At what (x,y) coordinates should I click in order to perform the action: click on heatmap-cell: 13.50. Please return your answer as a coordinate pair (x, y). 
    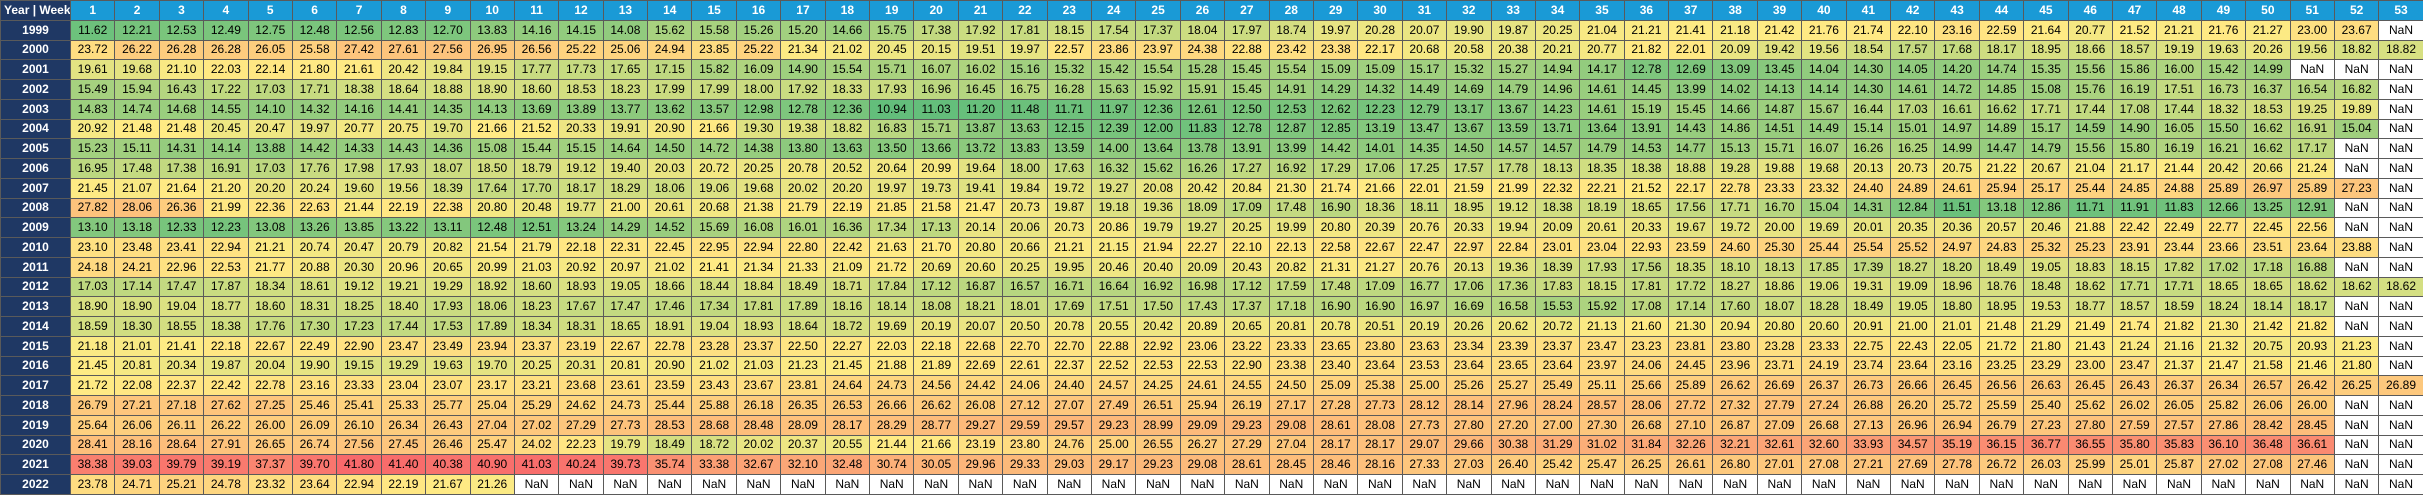
    Looking at the image, I should click on (892, 148).